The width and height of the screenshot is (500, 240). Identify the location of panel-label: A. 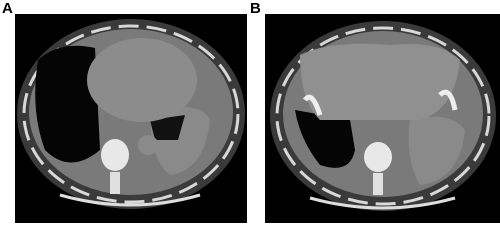
(7, 8).